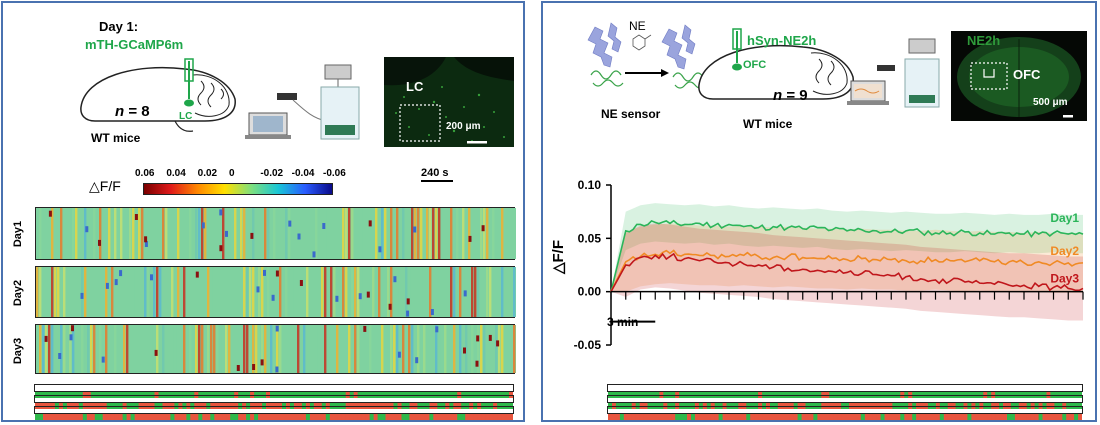 Image resolution: width=1100 pixels, height=425 pixels. Describe the element at coordinates (302, 102) in the screenshot. I see `recording-setup-illustration` at that location.